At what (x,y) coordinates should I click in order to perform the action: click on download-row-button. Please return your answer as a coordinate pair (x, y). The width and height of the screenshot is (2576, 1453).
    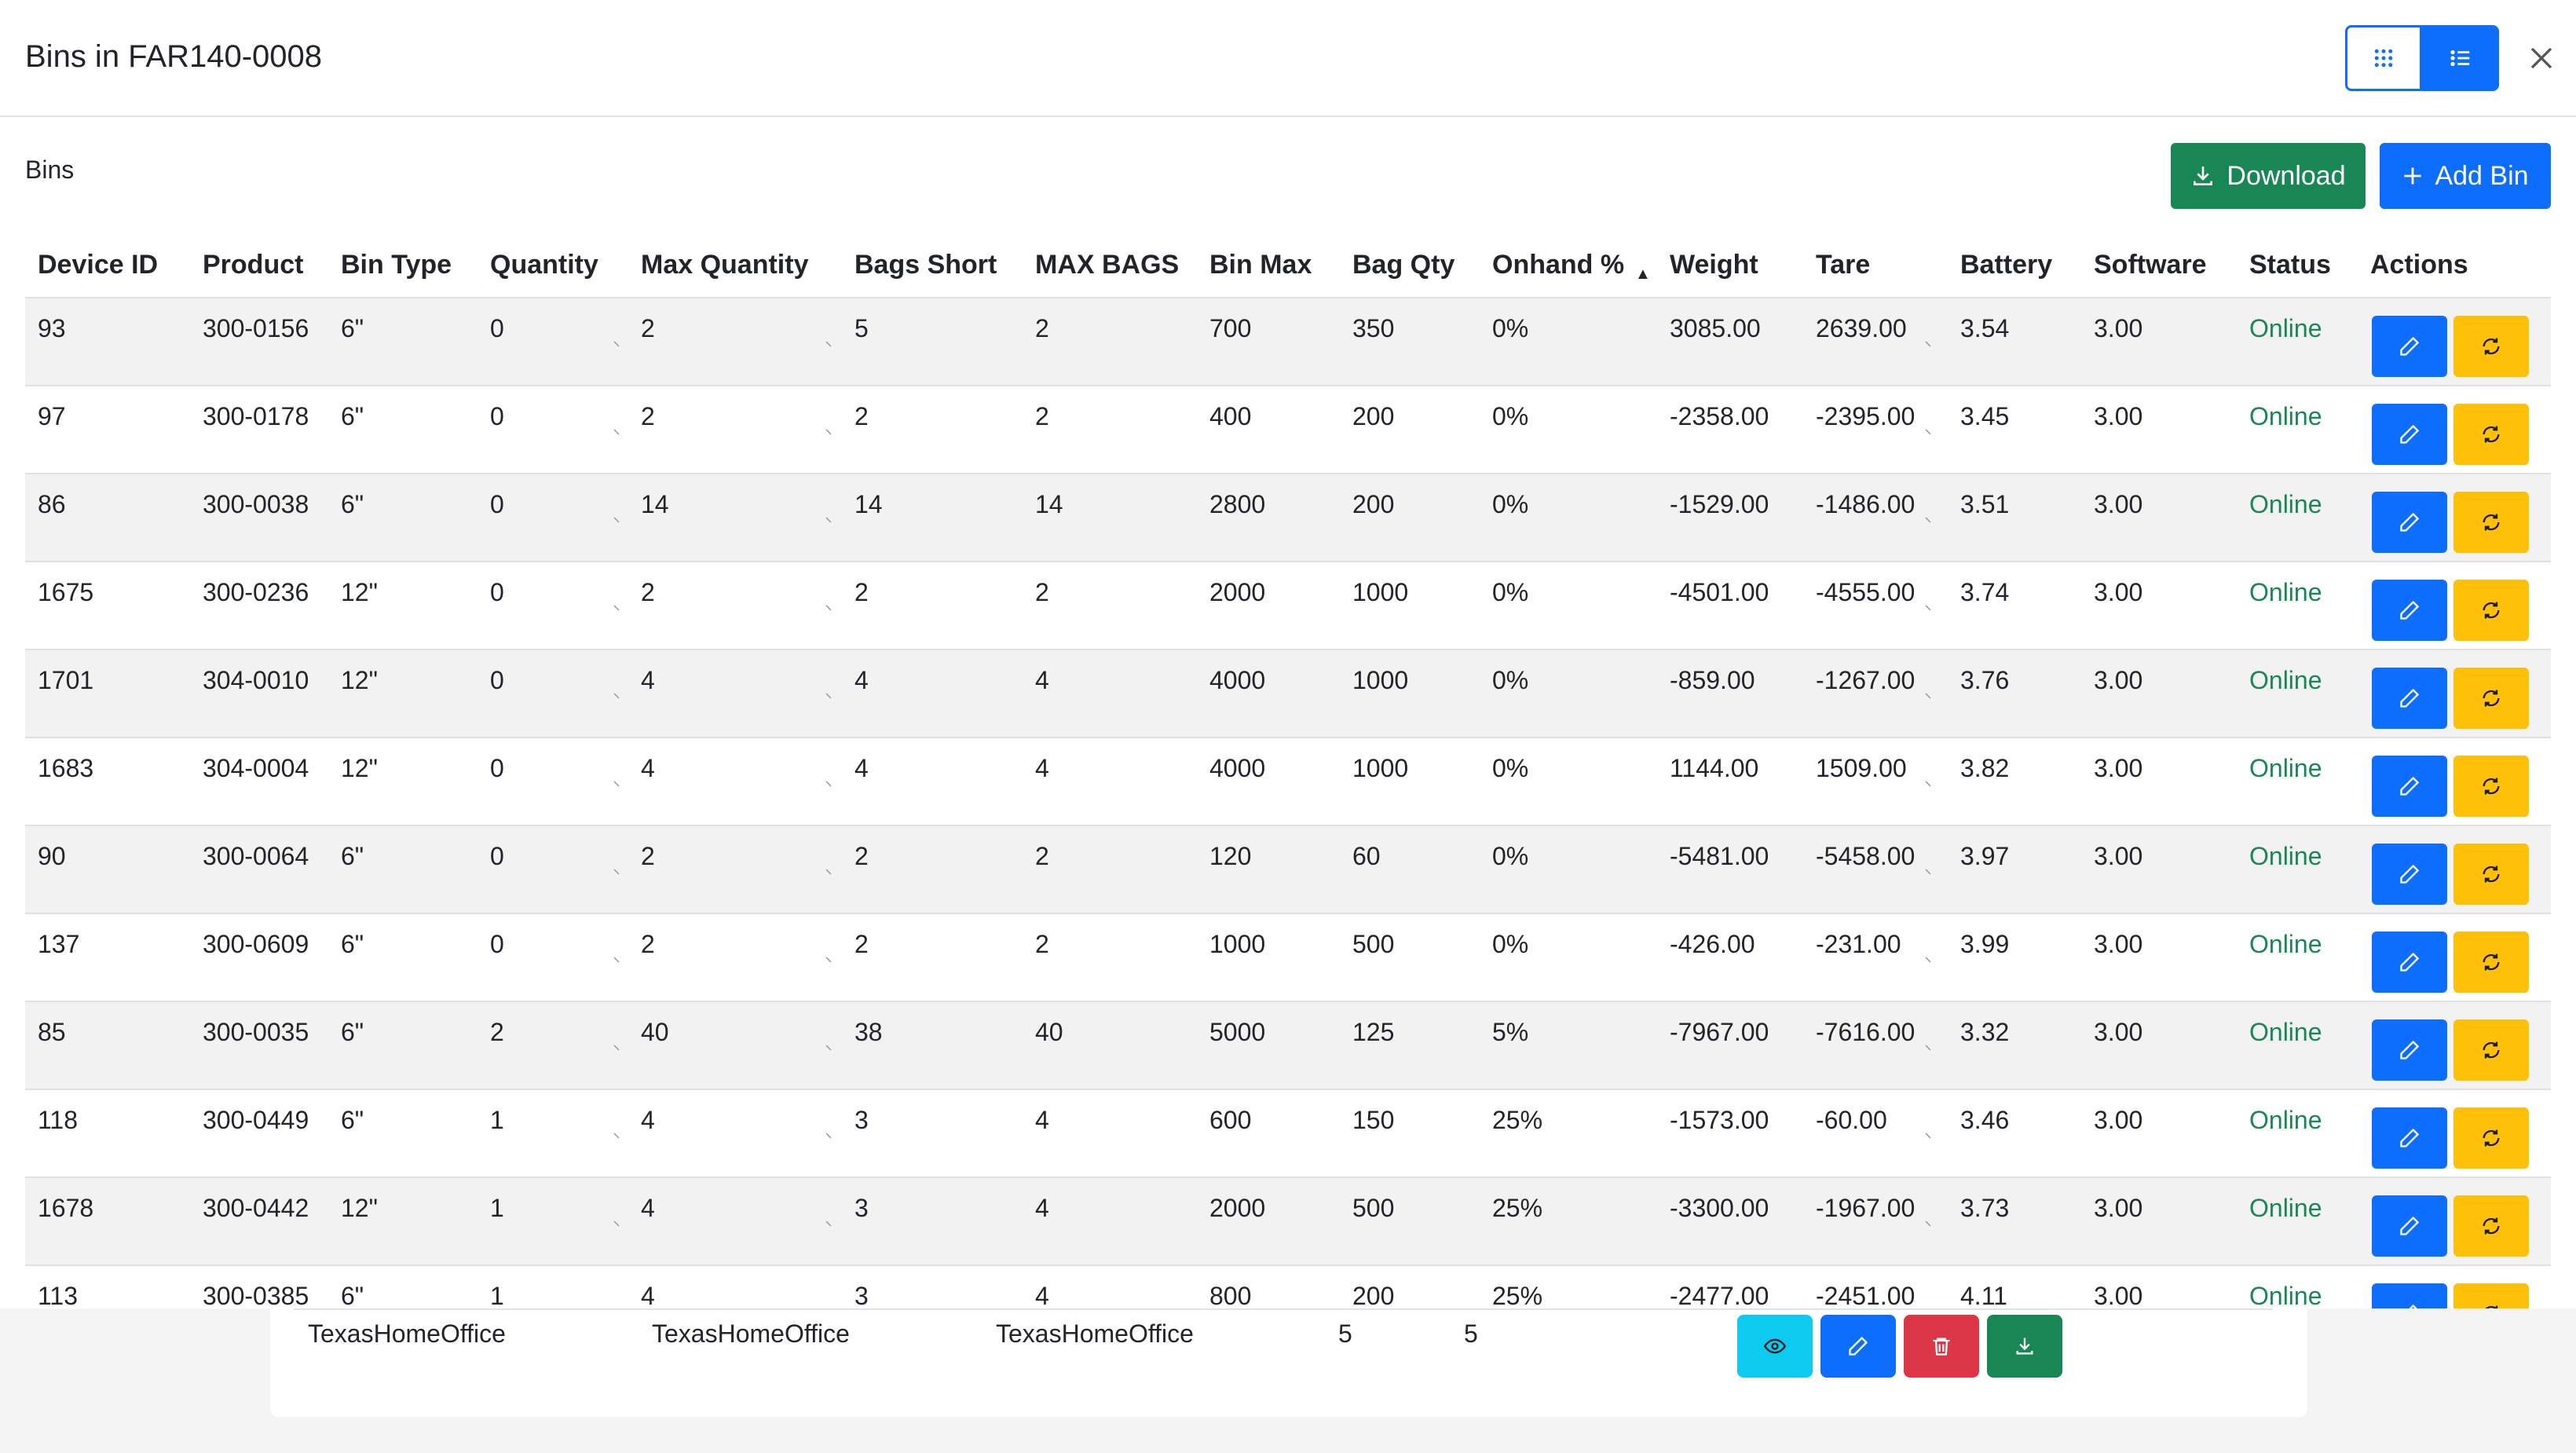
    Looking at the image, I should click on (2025, 1346).